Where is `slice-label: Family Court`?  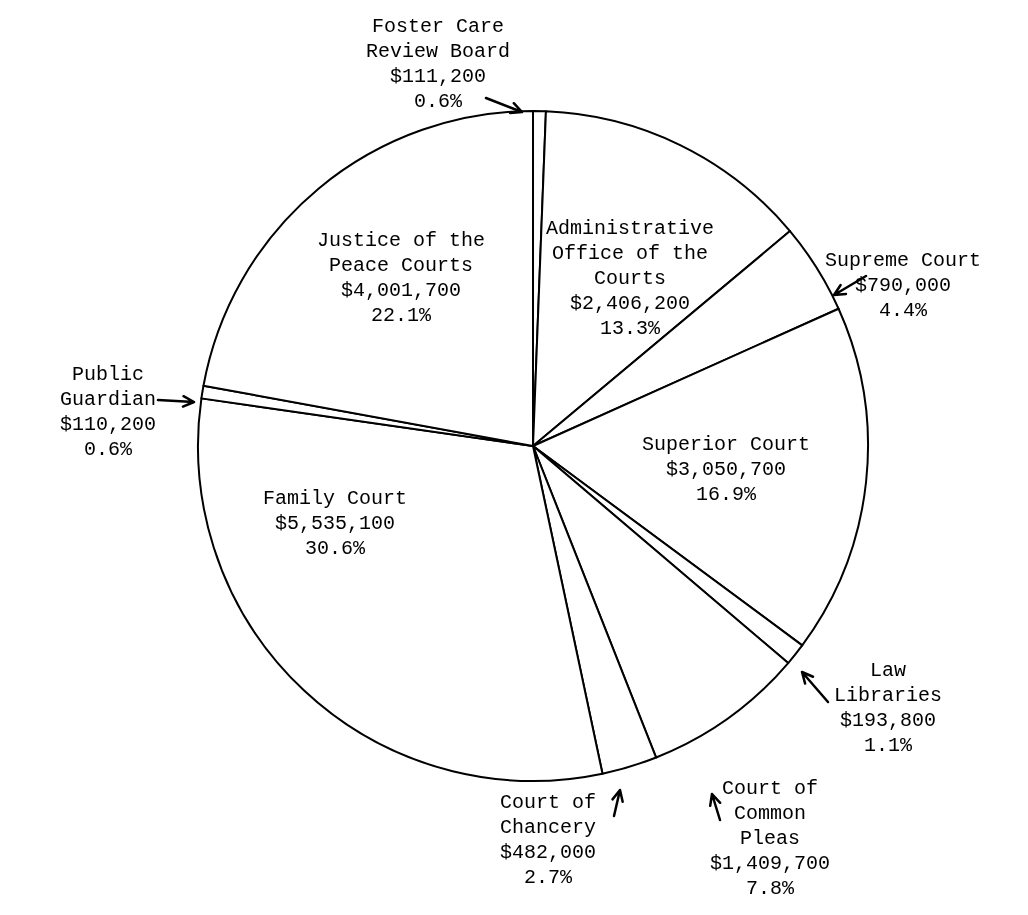
slice-label: Family Court is located at coordinates (335, 498).